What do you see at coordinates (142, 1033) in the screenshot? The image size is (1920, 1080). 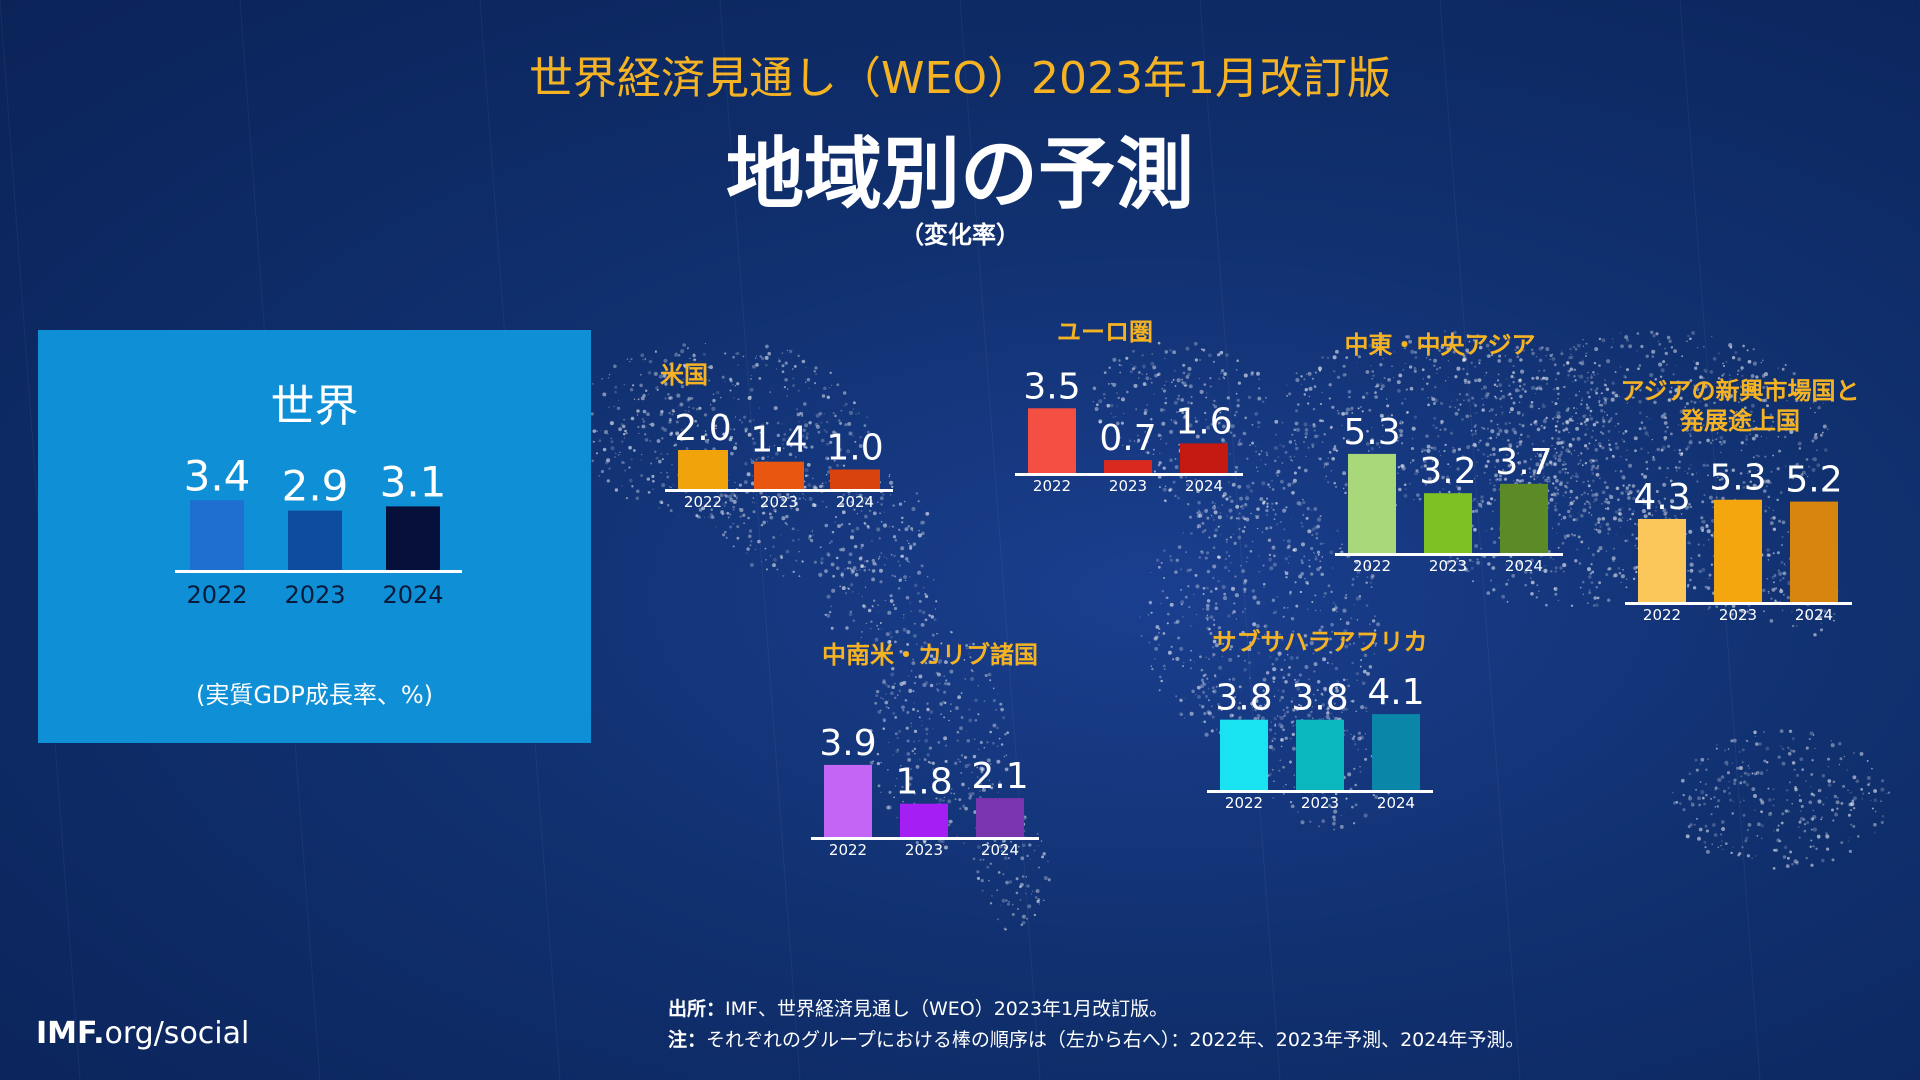 I see `imf-social-logo: IMF.org/social` at bounding box center [142, 1033].